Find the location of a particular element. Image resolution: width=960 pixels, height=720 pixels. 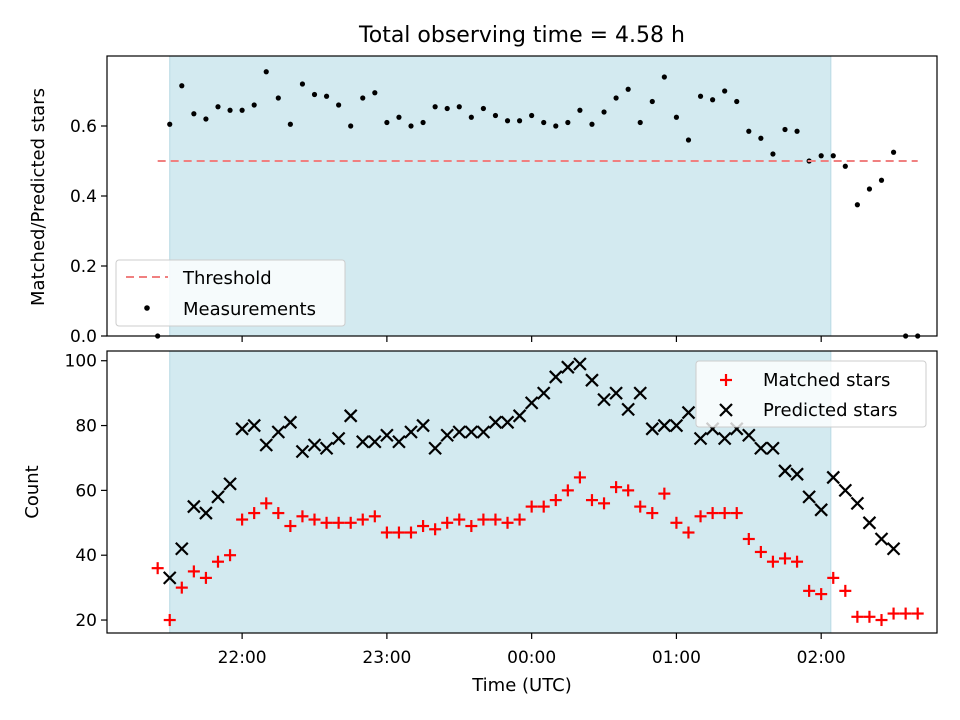

counts-y-tick-label: 80 is located at coordinates (86, 427).